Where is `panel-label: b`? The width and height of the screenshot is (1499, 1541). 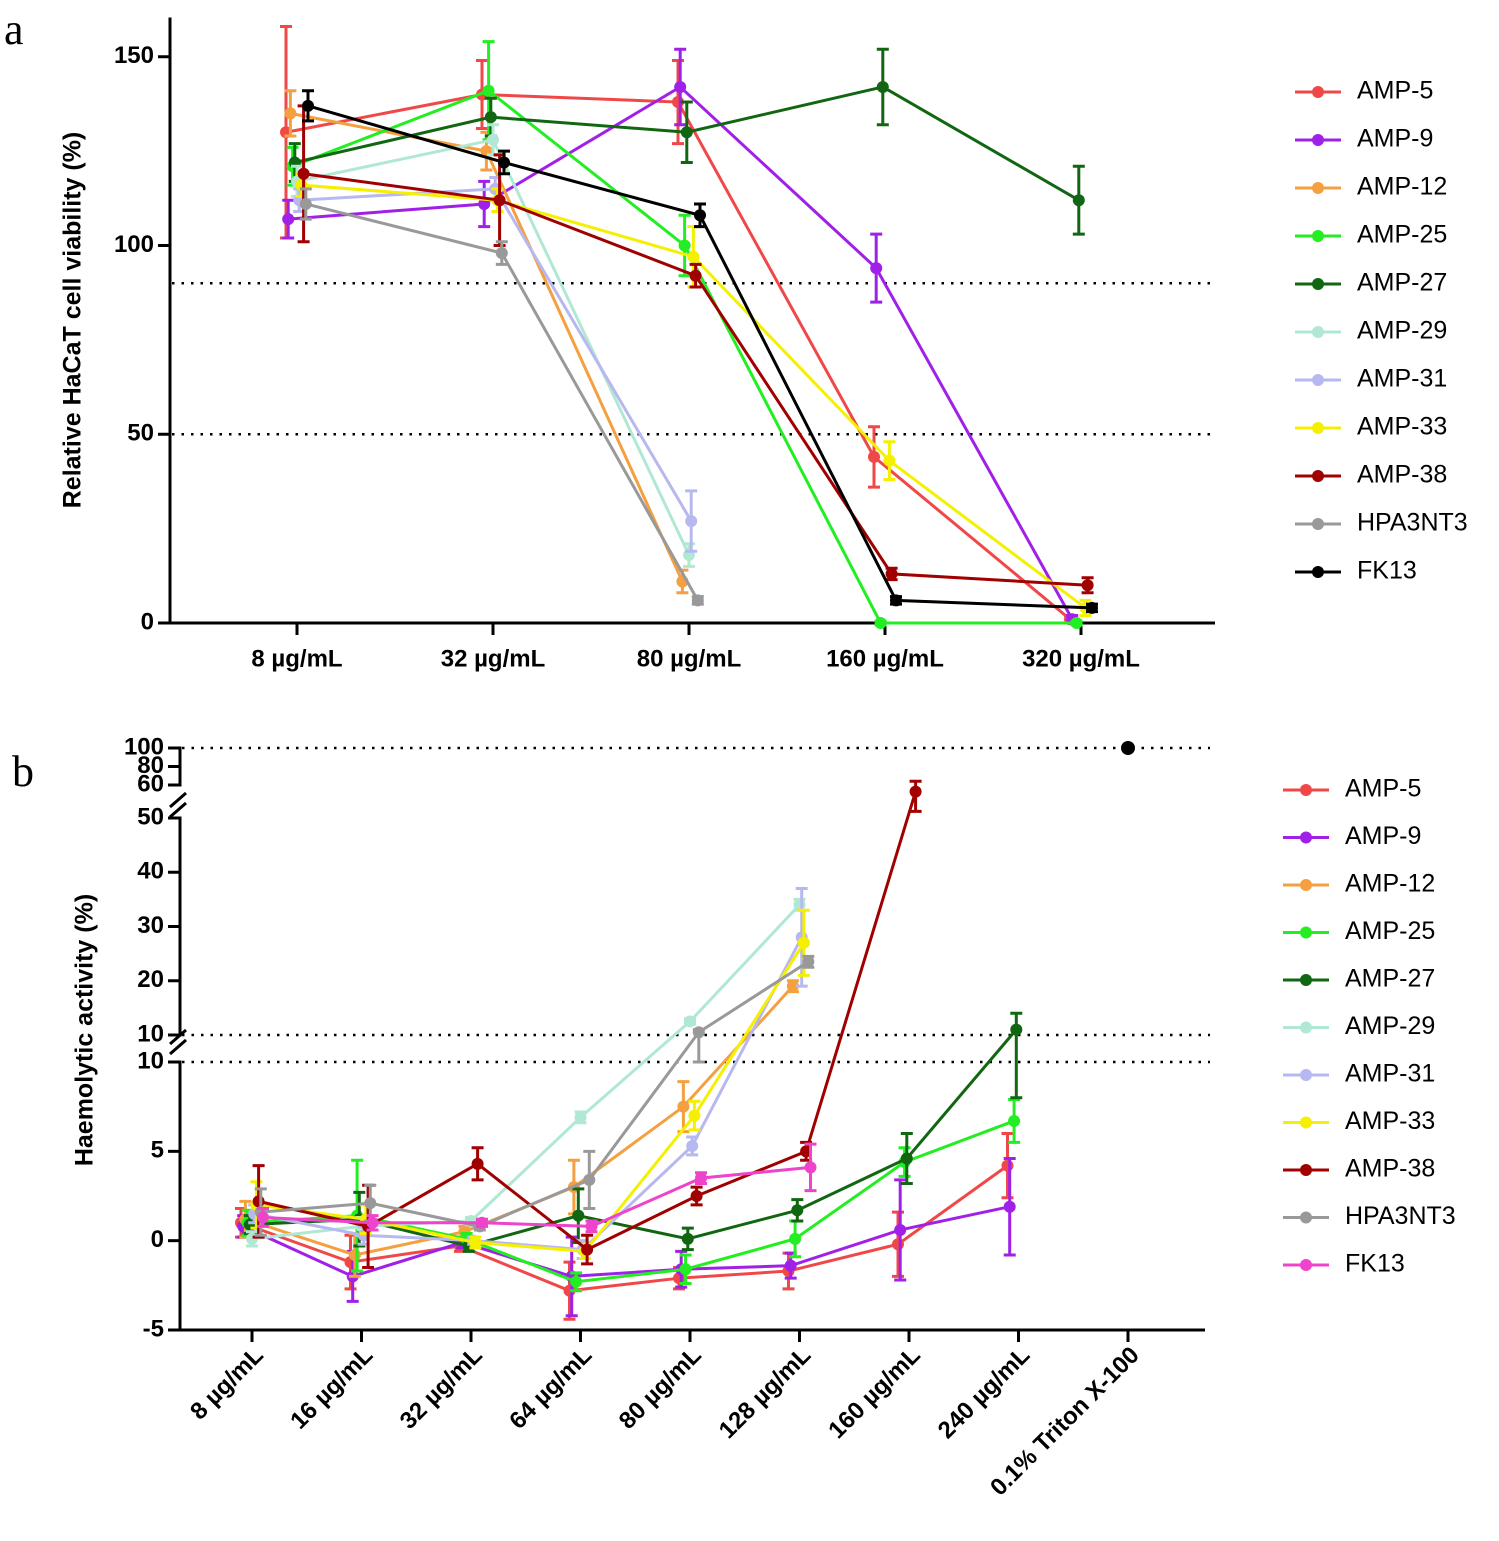 panel-label: b is located at coordinates (23, 771).